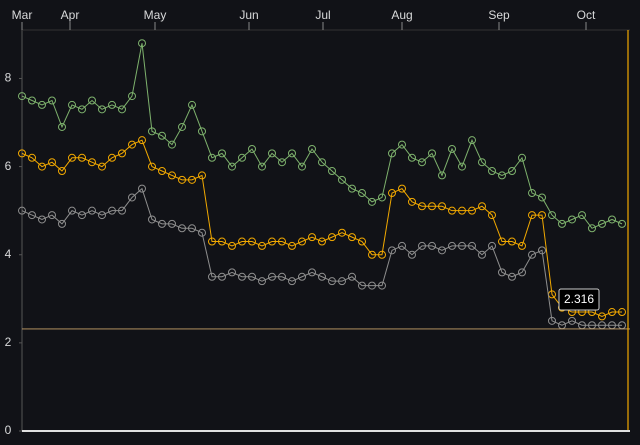 The width and height of the screenshot is (640, 445). What do you see at coordinates (70, 15) in the screenshot?
I see `x-tick-label: Apr` at bounding box center [70, 15].